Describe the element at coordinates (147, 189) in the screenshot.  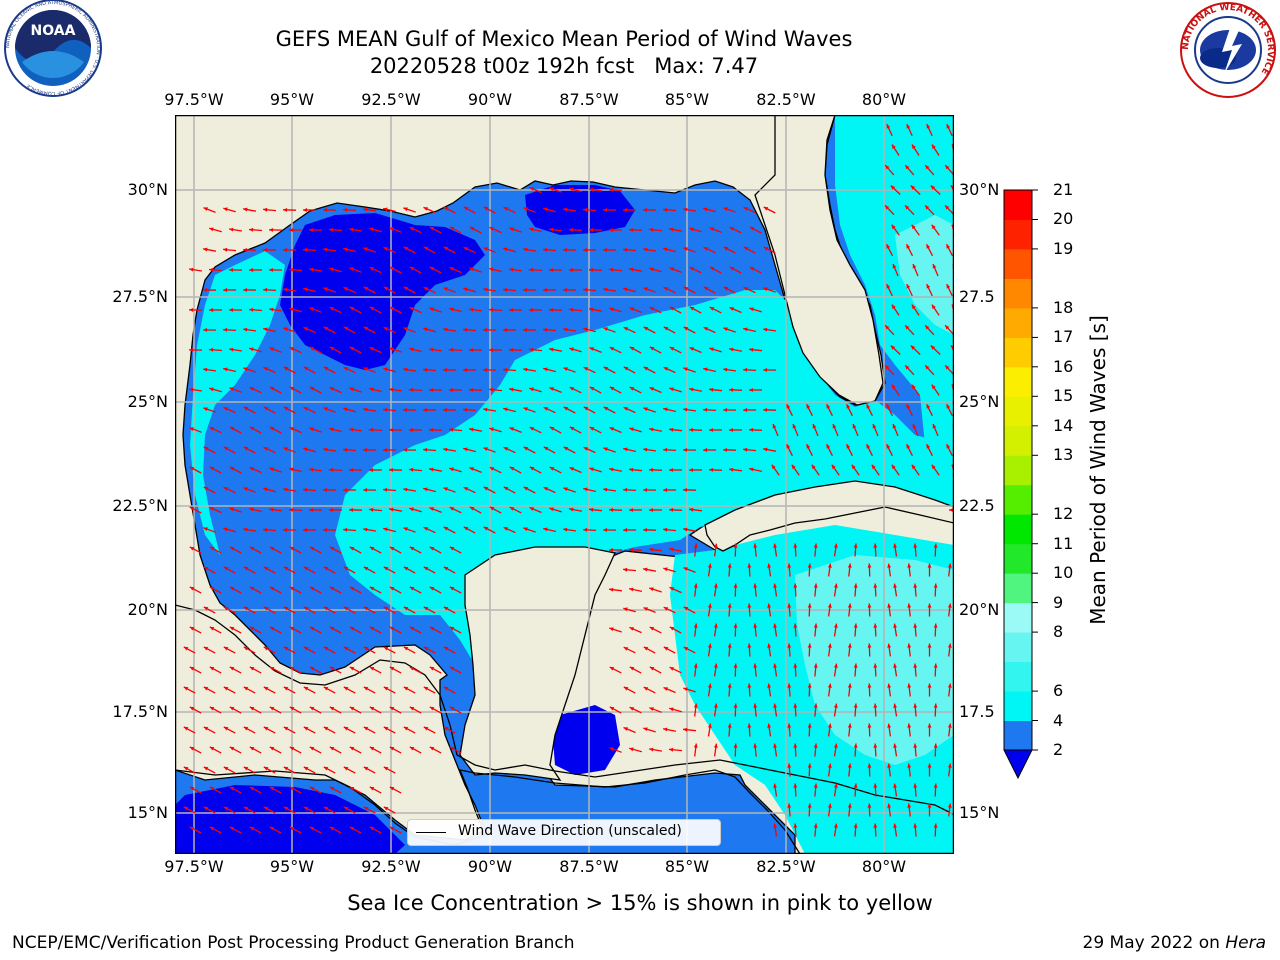
I see `lat-left-label: 30°N` at that location.